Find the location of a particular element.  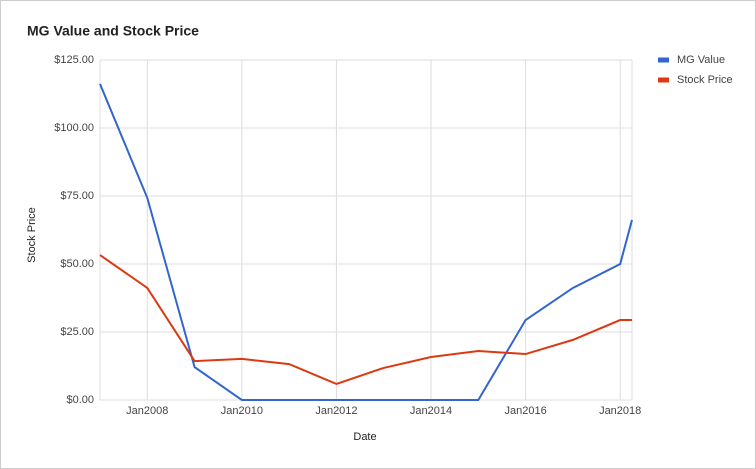

y-tick-label: $100.00 is located at coordinates (74, 128).